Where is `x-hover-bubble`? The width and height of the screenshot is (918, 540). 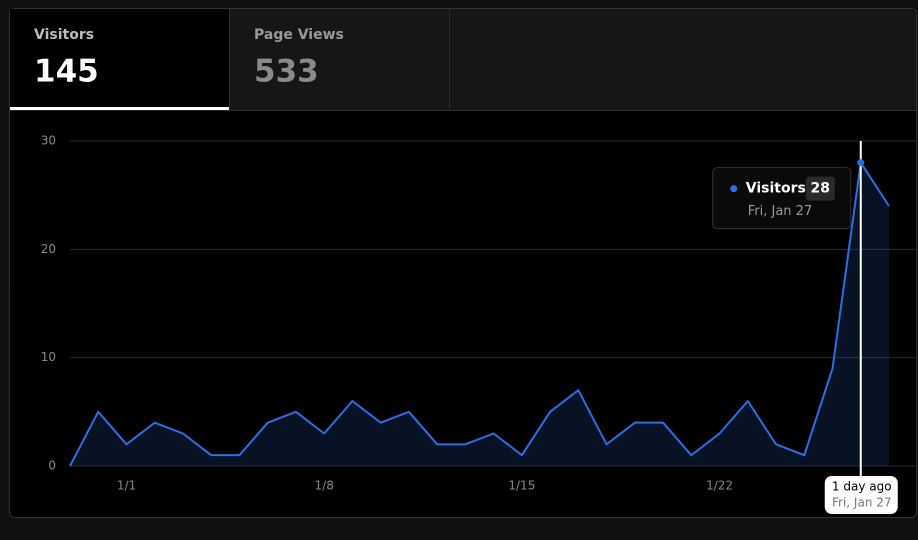 x-hover-bubble is located at coordinates (861, 495).